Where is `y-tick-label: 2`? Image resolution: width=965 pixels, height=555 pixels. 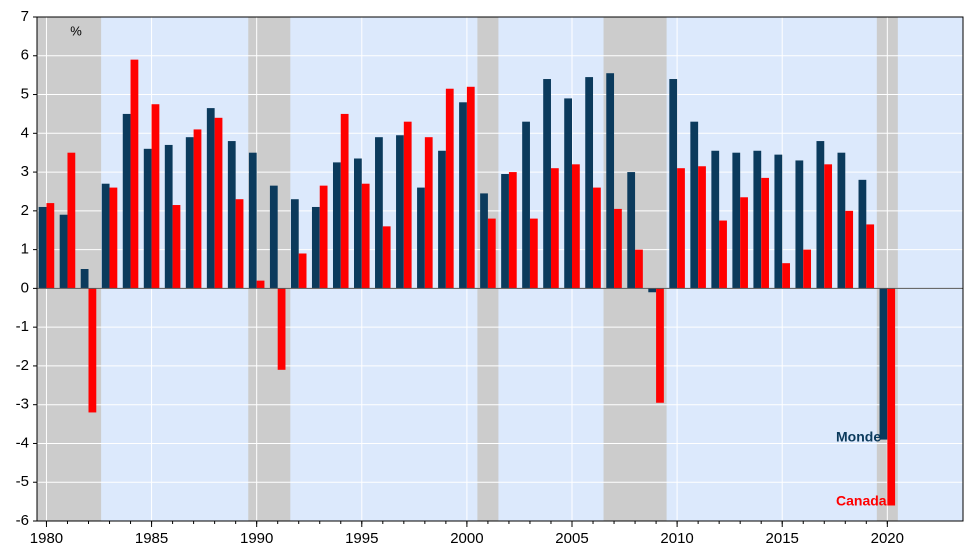 y-tick-label: 2 is located at coordinates (25, 210).